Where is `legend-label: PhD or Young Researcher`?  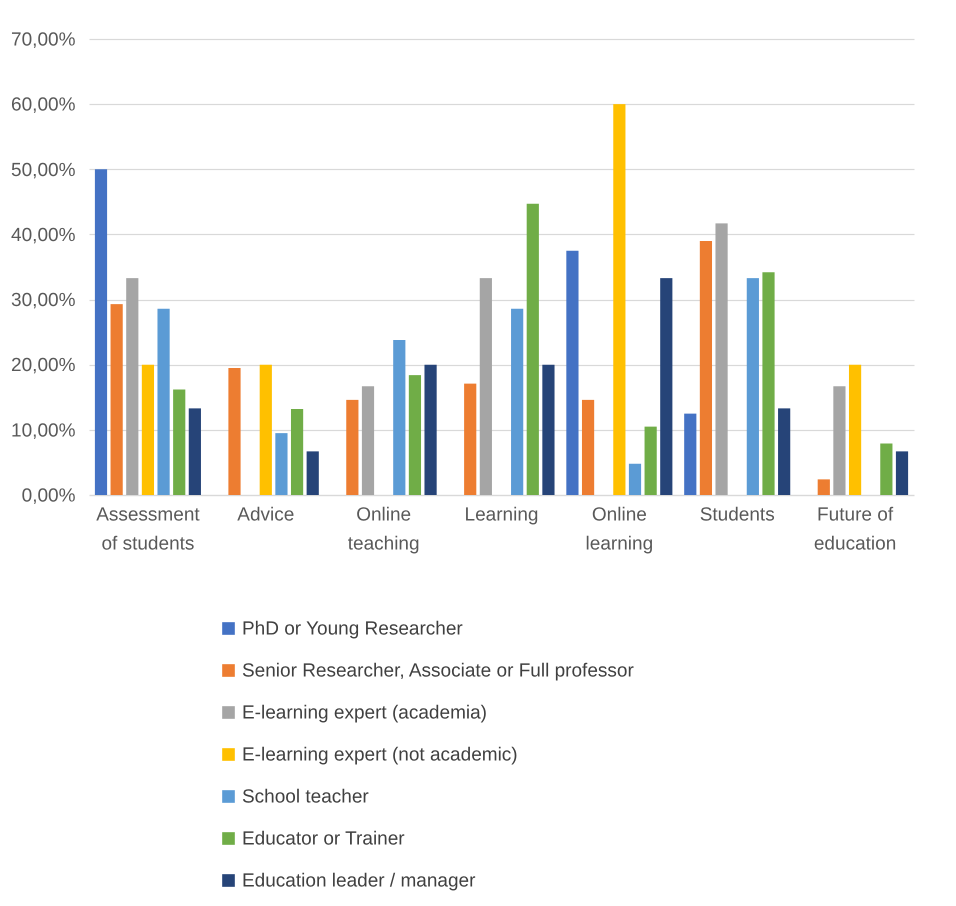 legend-label: PhD or Young Researcher is located at coordinates (353, 629).